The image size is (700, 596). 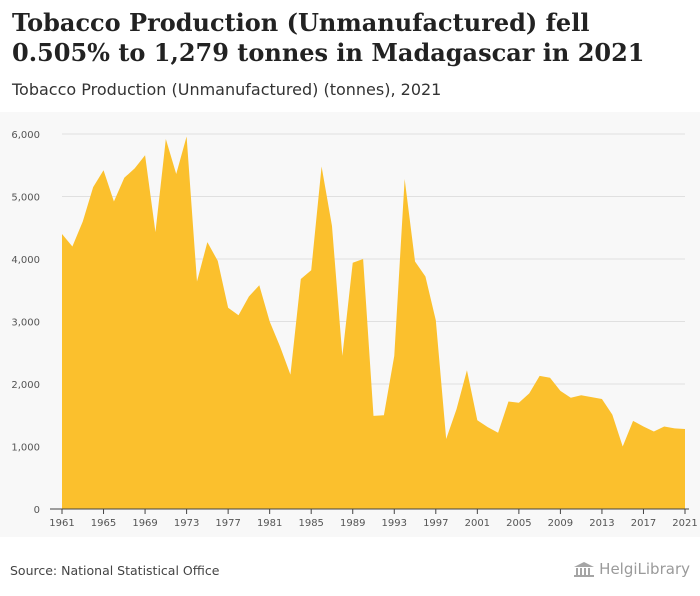 What do you see at coordinates (310, 523) in the screenshot?
I see `x-tick-label: 1985` at bounding box center [310, 523].